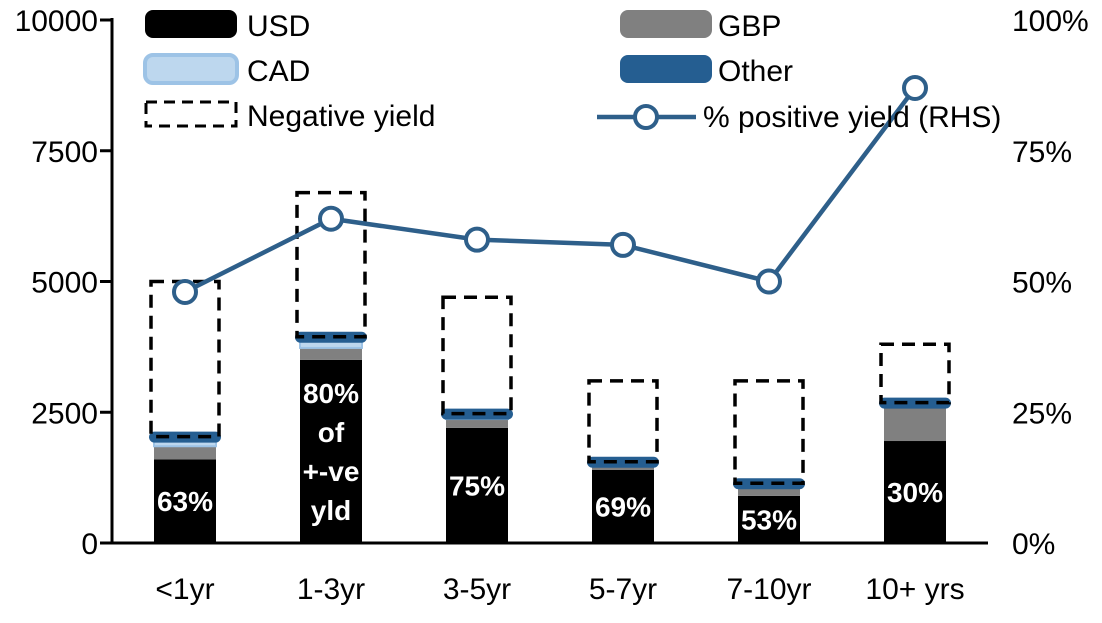  I want to click on legend-label-negative-yield: Negative yield, so click(341, 116).